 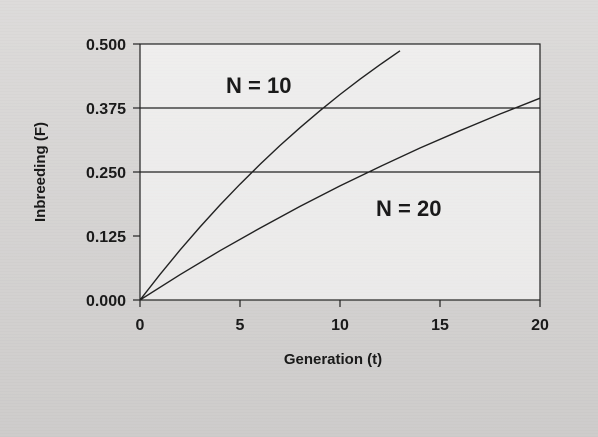 I want to click on y-tick-label-1: 0.125, so click(x=106, y=237).